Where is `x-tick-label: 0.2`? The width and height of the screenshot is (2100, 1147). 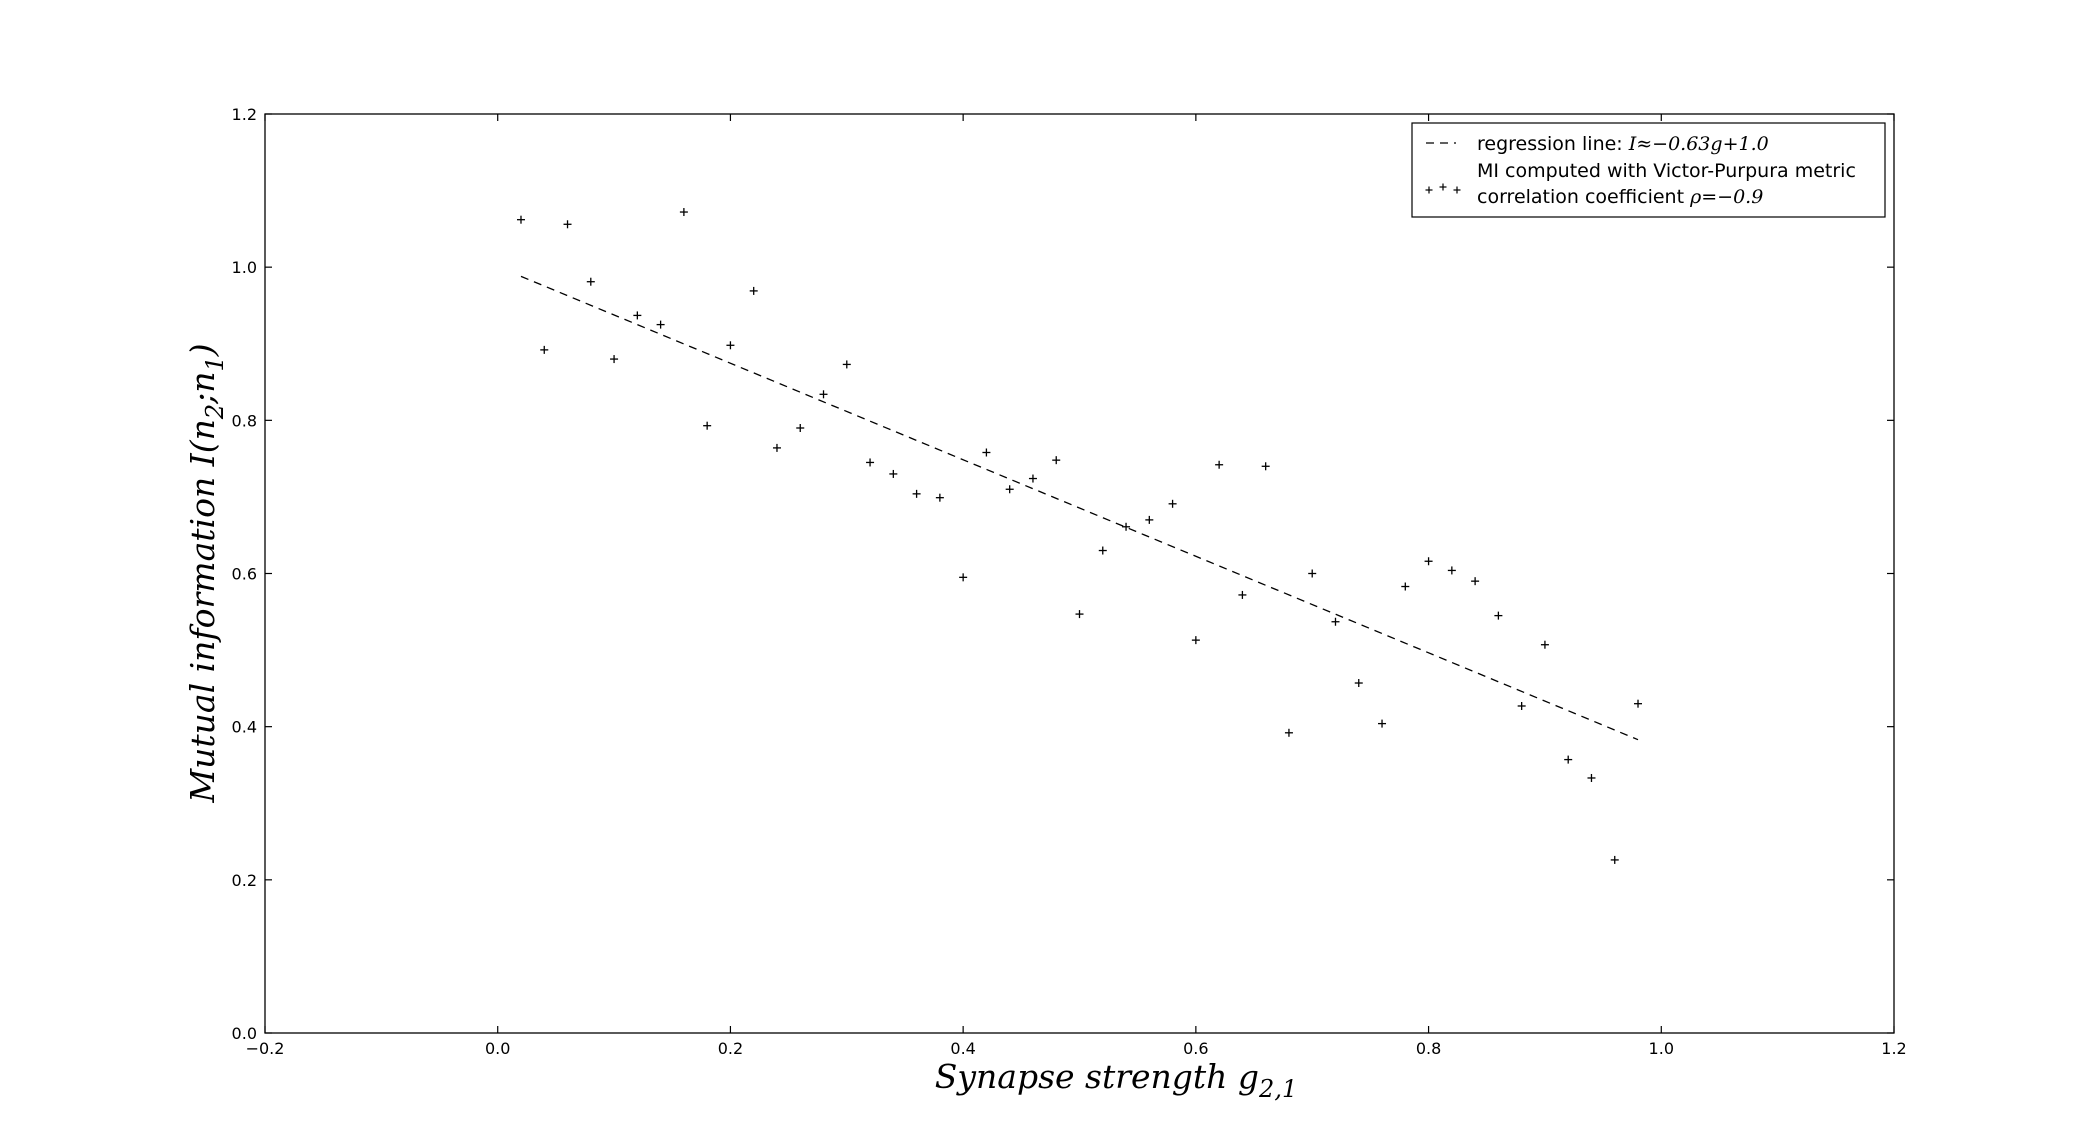
x-tick-label: 0.2 is located at coordinates (730, 1048).